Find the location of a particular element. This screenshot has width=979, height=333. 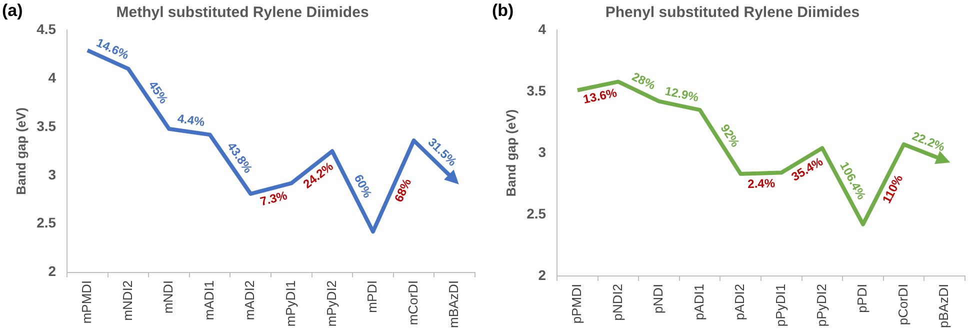

x-tick-label: mPMDI is located at coordinates (86, 302).